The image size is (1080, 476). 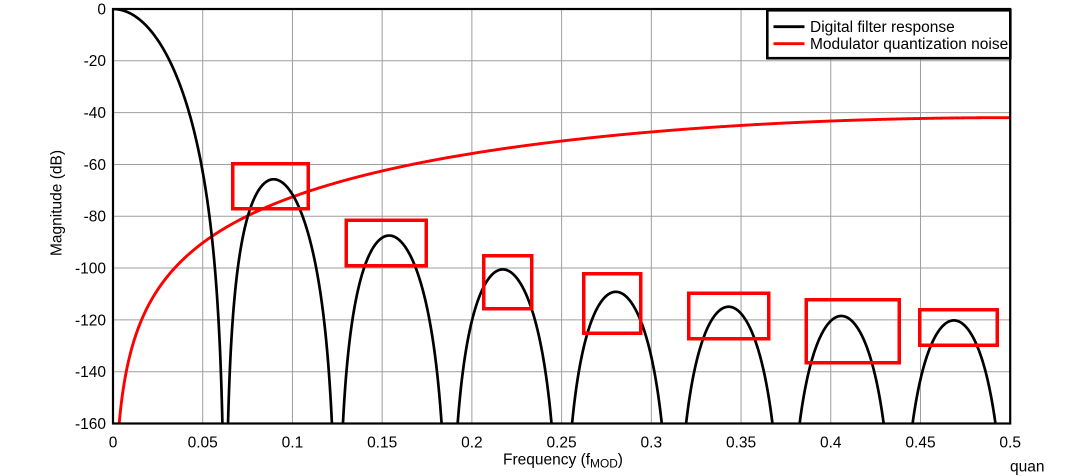 I want to click on svg-text: Magnitude (dB), so click(x=57, y=203).